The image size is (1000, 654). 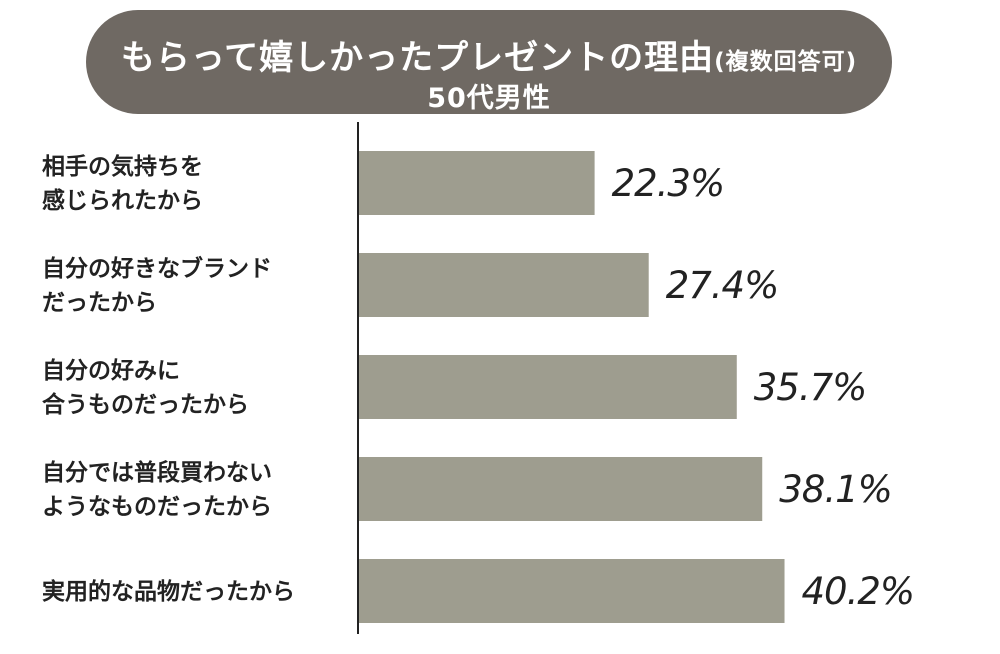 What do you see at coordinates (122, 200) in the screenshot?
I see `category-label: 感じられたから` at bounding box center [122, 200].